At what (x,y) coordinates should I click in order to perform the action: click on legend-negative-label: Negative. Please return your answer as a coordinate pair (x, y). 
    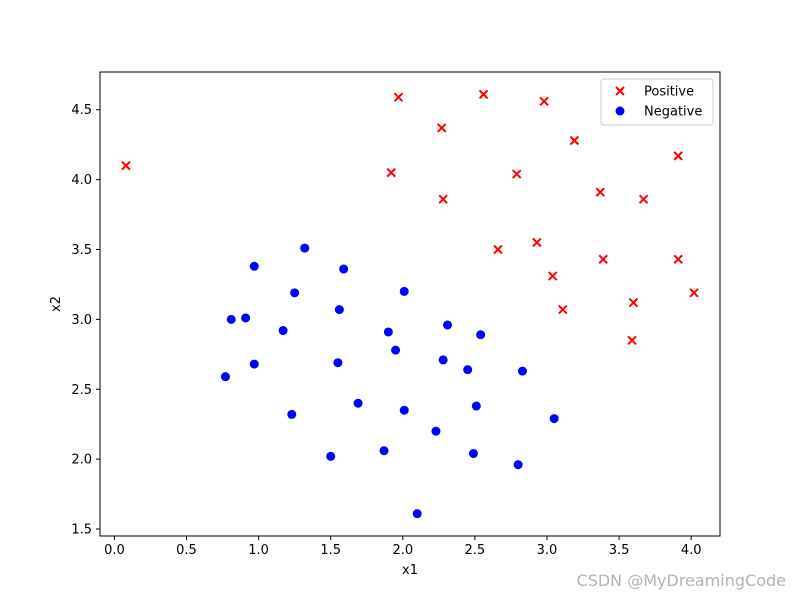
    Looking at the image, I should click on (673, 112).